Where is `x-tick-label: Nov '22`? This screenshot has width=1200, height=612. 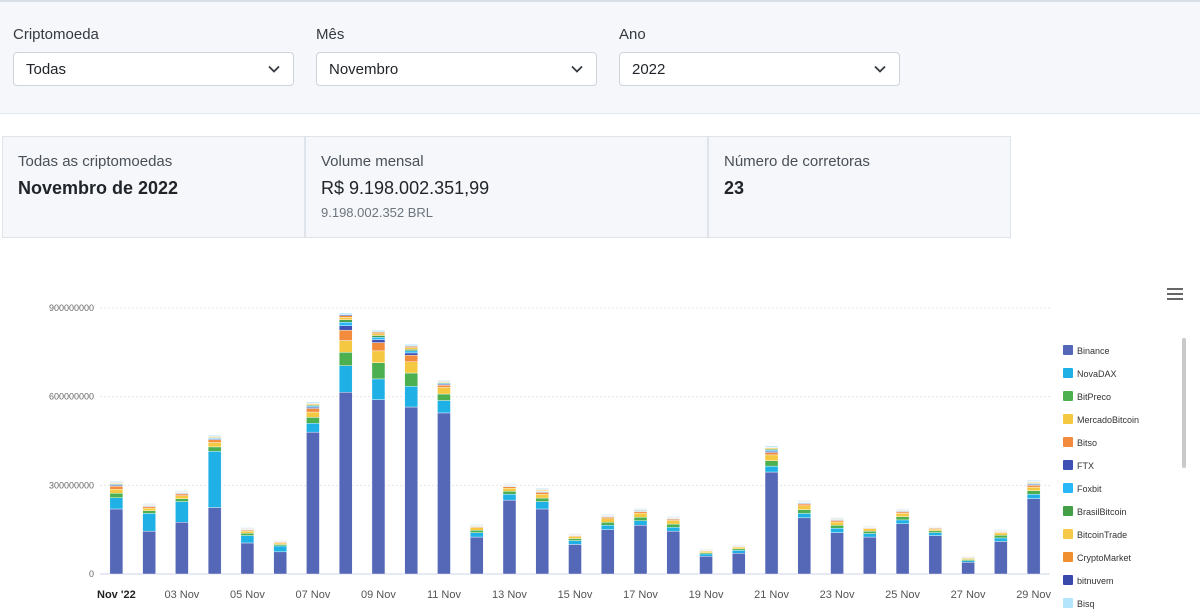
x-tick-label: Nov '22 is located at coordinates (116, 595).